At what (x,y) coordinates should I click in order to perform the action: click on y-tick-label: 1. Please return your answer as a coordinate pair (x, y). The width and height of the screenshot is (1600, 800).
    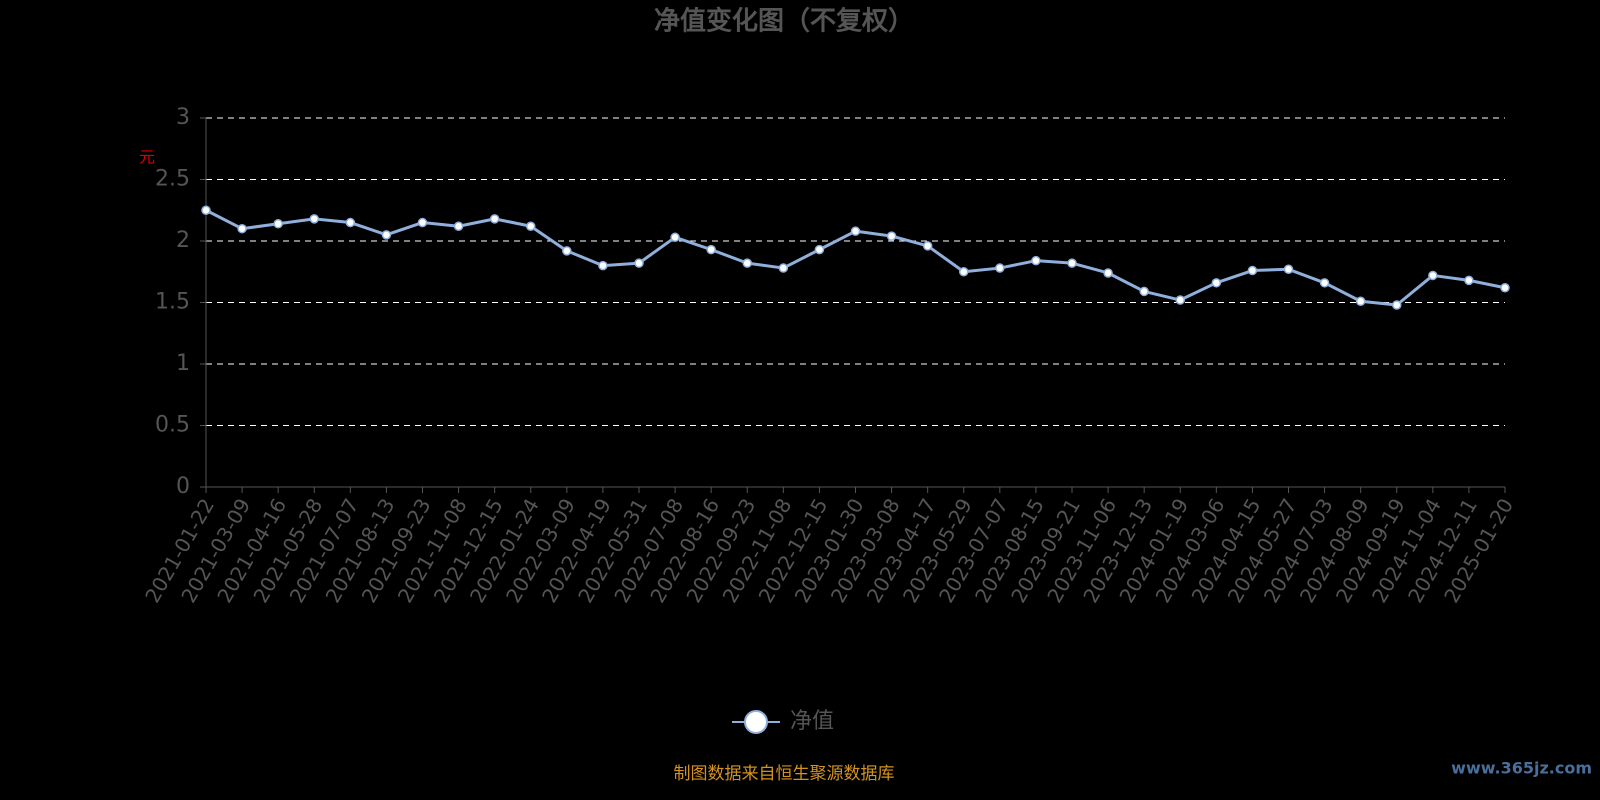
    Looking at the image, I should click on (183, 363).